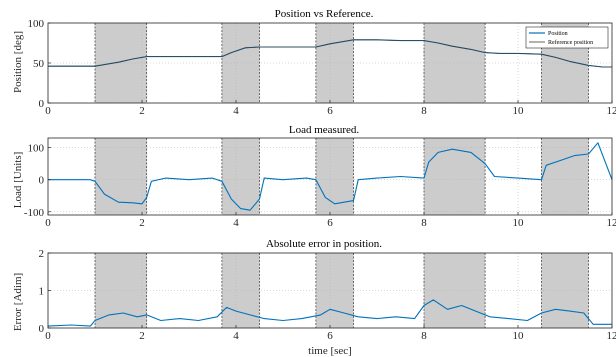 The image size is (616, 357). I want to click on error-xtick-label: 0, so click(48, 336).